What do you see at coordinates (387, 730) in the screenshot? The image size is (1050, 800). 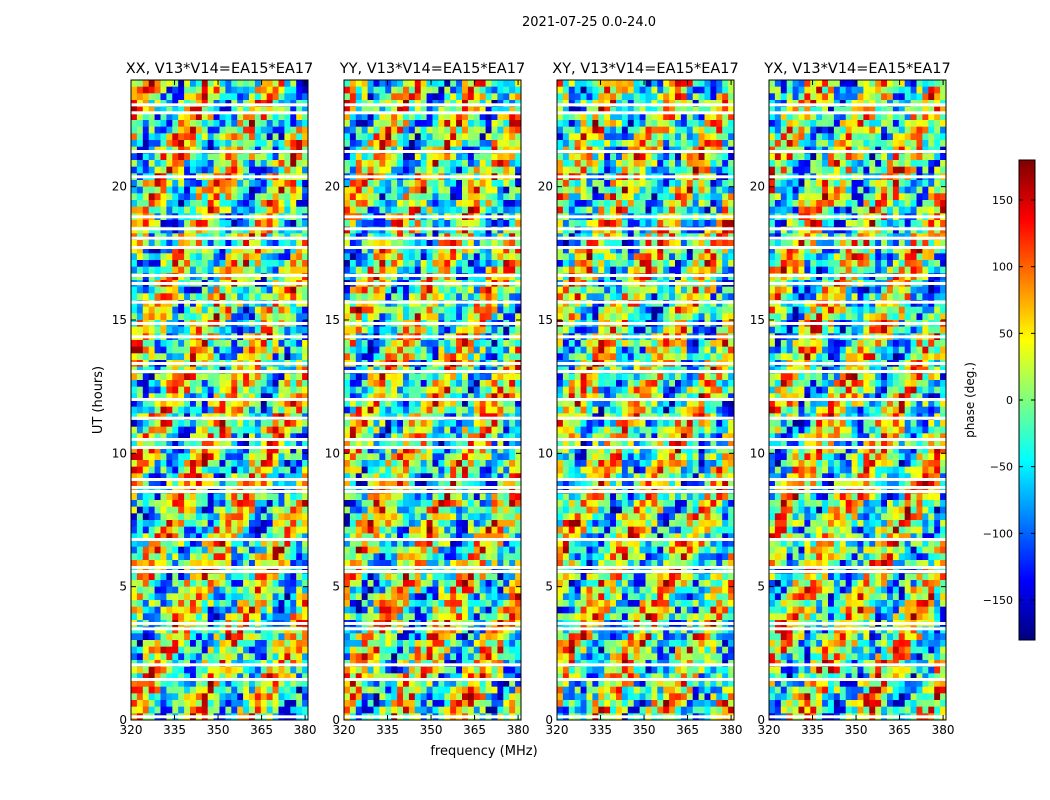 I see `x-tick-label: 335` at bounding box center [387, 730].